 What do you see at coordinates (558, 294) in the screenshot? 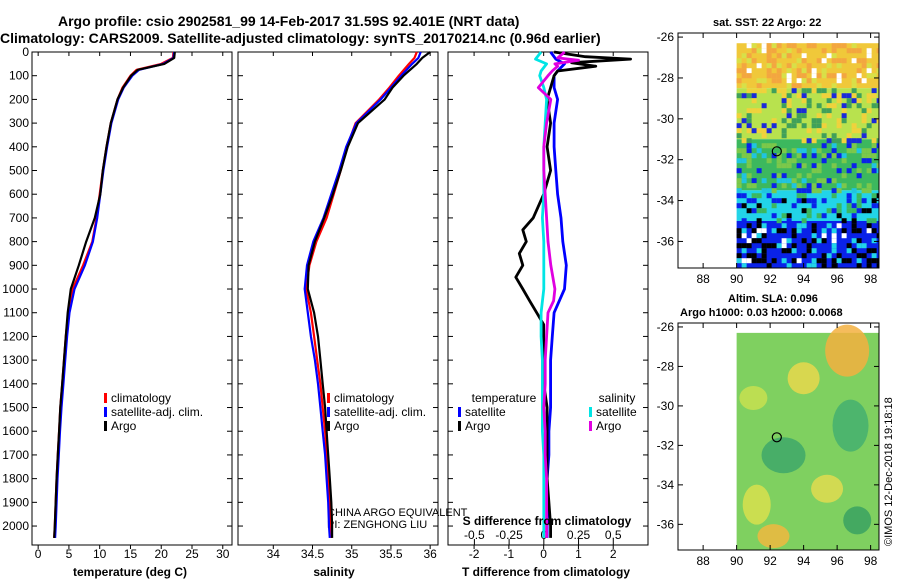
I see `difference-series-s-argo` at bounding box center [558, 294].